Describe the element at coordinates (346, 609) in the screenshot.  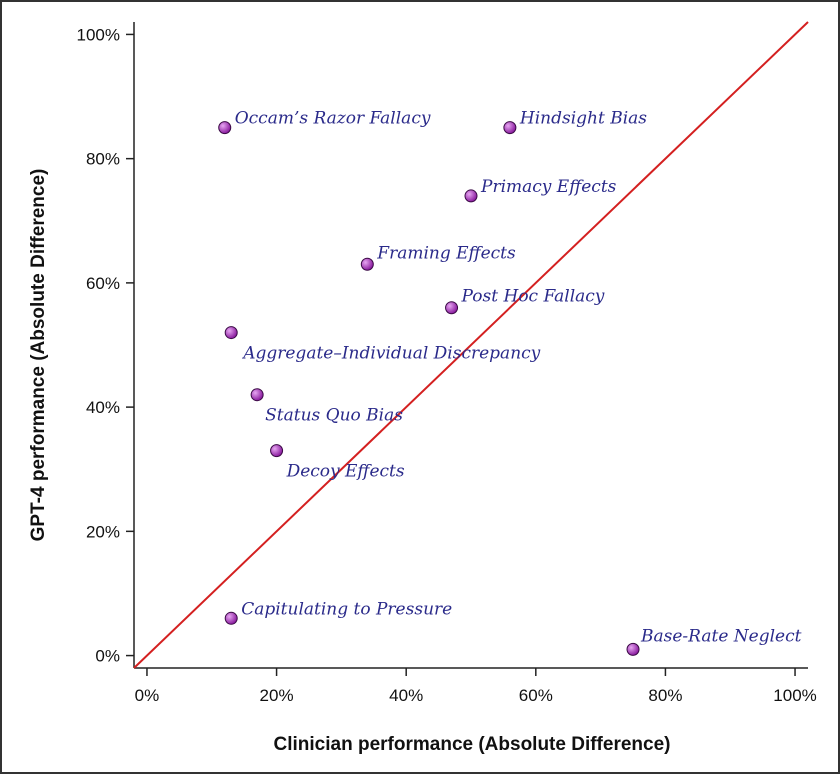
I see `data-point-label: Capitulating to Pressure` at that location.